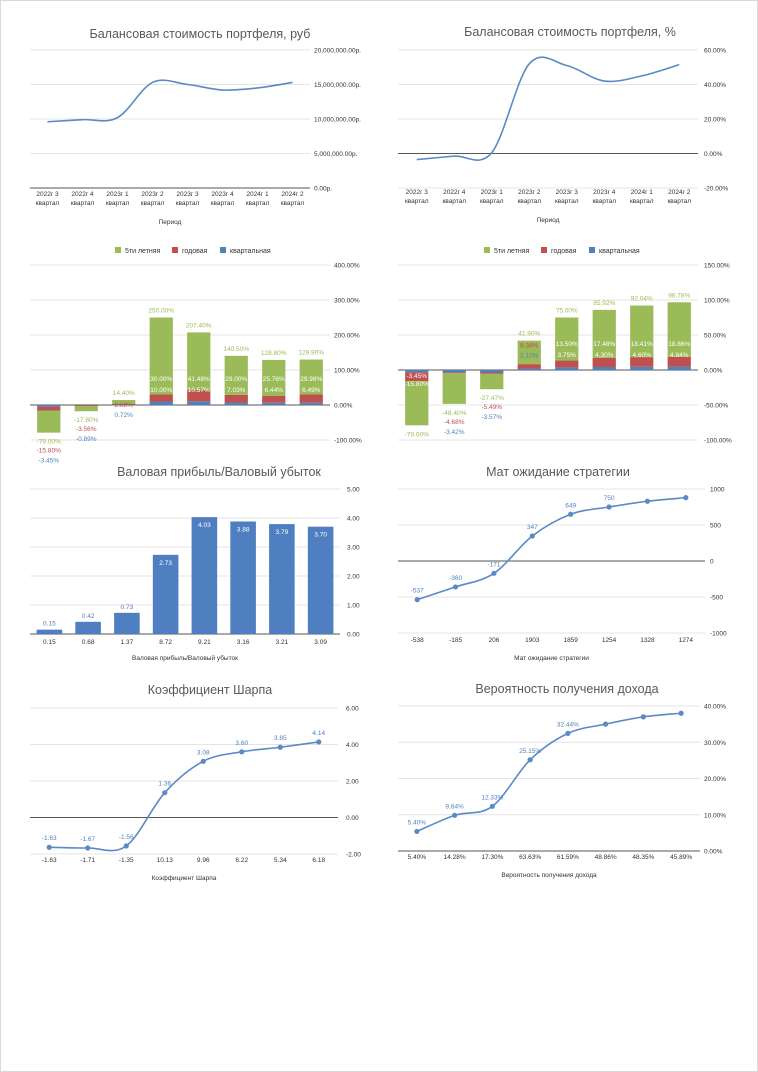 This screenshot has width=758, height=1072. What do you see at coordinates (280, 860) in the screenshot?
I see `x-tick-label: 5.34` at bounding box center [280, 860].